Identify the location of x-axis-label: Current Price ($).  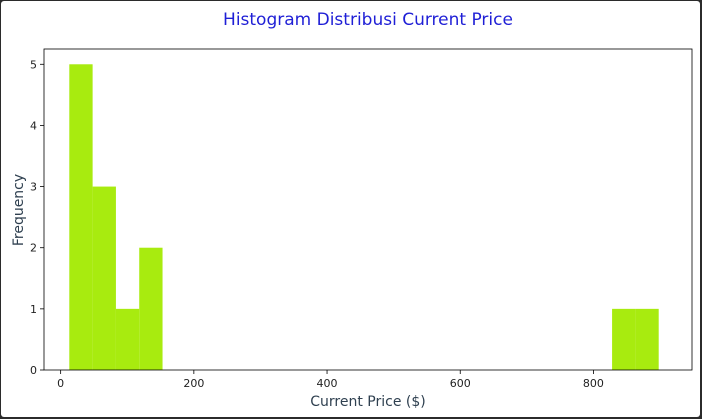
(367, 402).